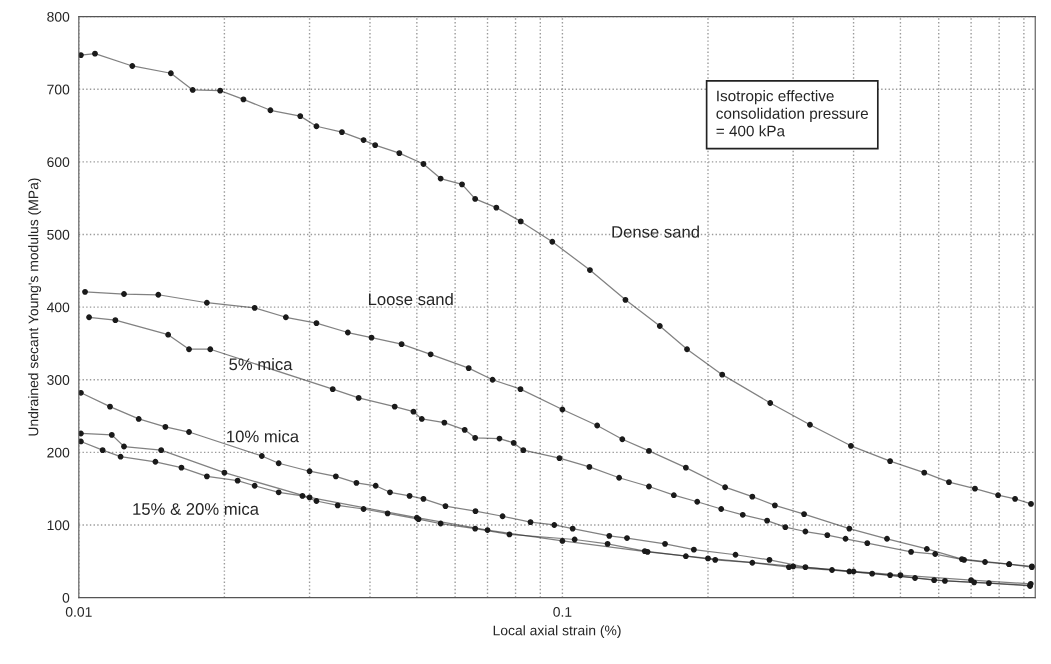  What do you see at coordinates (263, 436) in the screenshot?
I see `annotation: 10% mica` at bounding box center [263, 436].